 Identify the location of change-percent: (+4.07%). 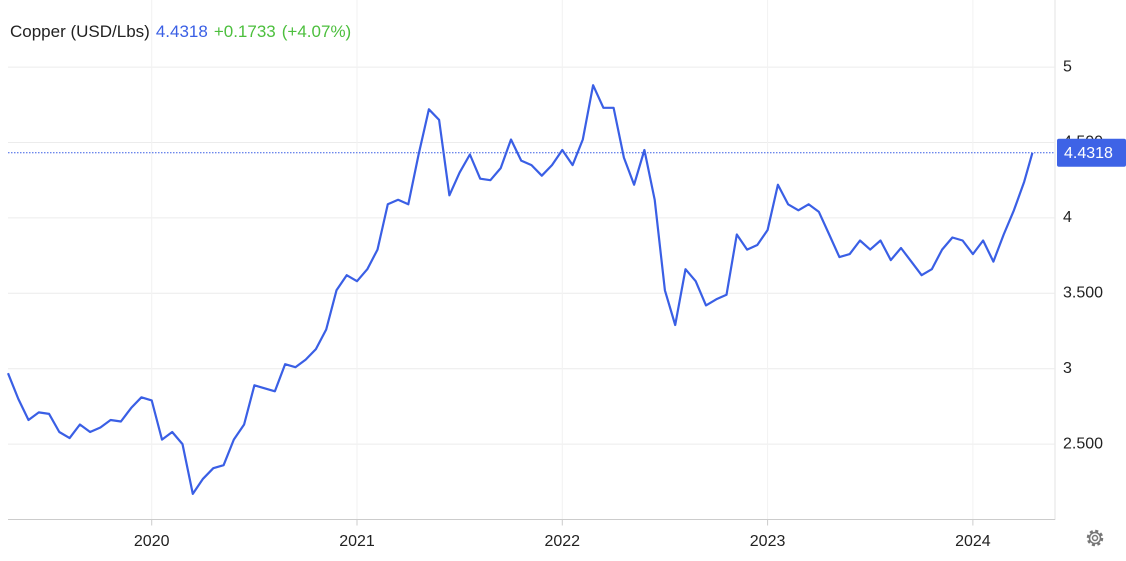
(316, 31).